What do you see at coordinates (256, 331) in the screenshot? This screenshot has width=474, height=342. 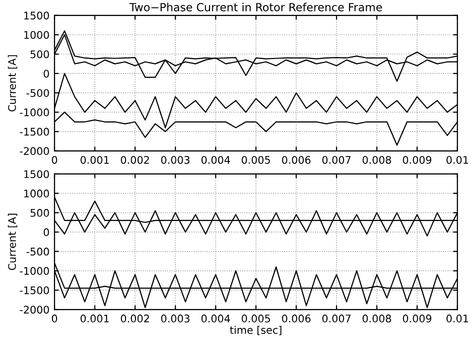 I see `x-axis-title: time [sec]` at bounding box center [256, 331].